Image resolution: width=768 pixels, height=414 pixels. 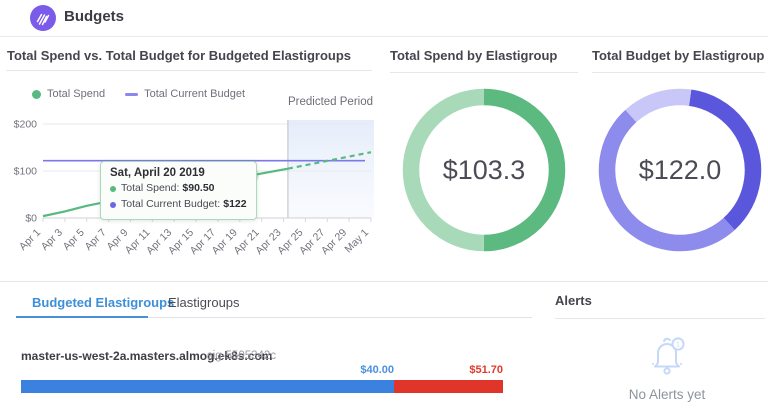 What do you see at coordinates (26, 125) in the screenshot?
I see `svg-text: $200` at bounding box center [26, 125].